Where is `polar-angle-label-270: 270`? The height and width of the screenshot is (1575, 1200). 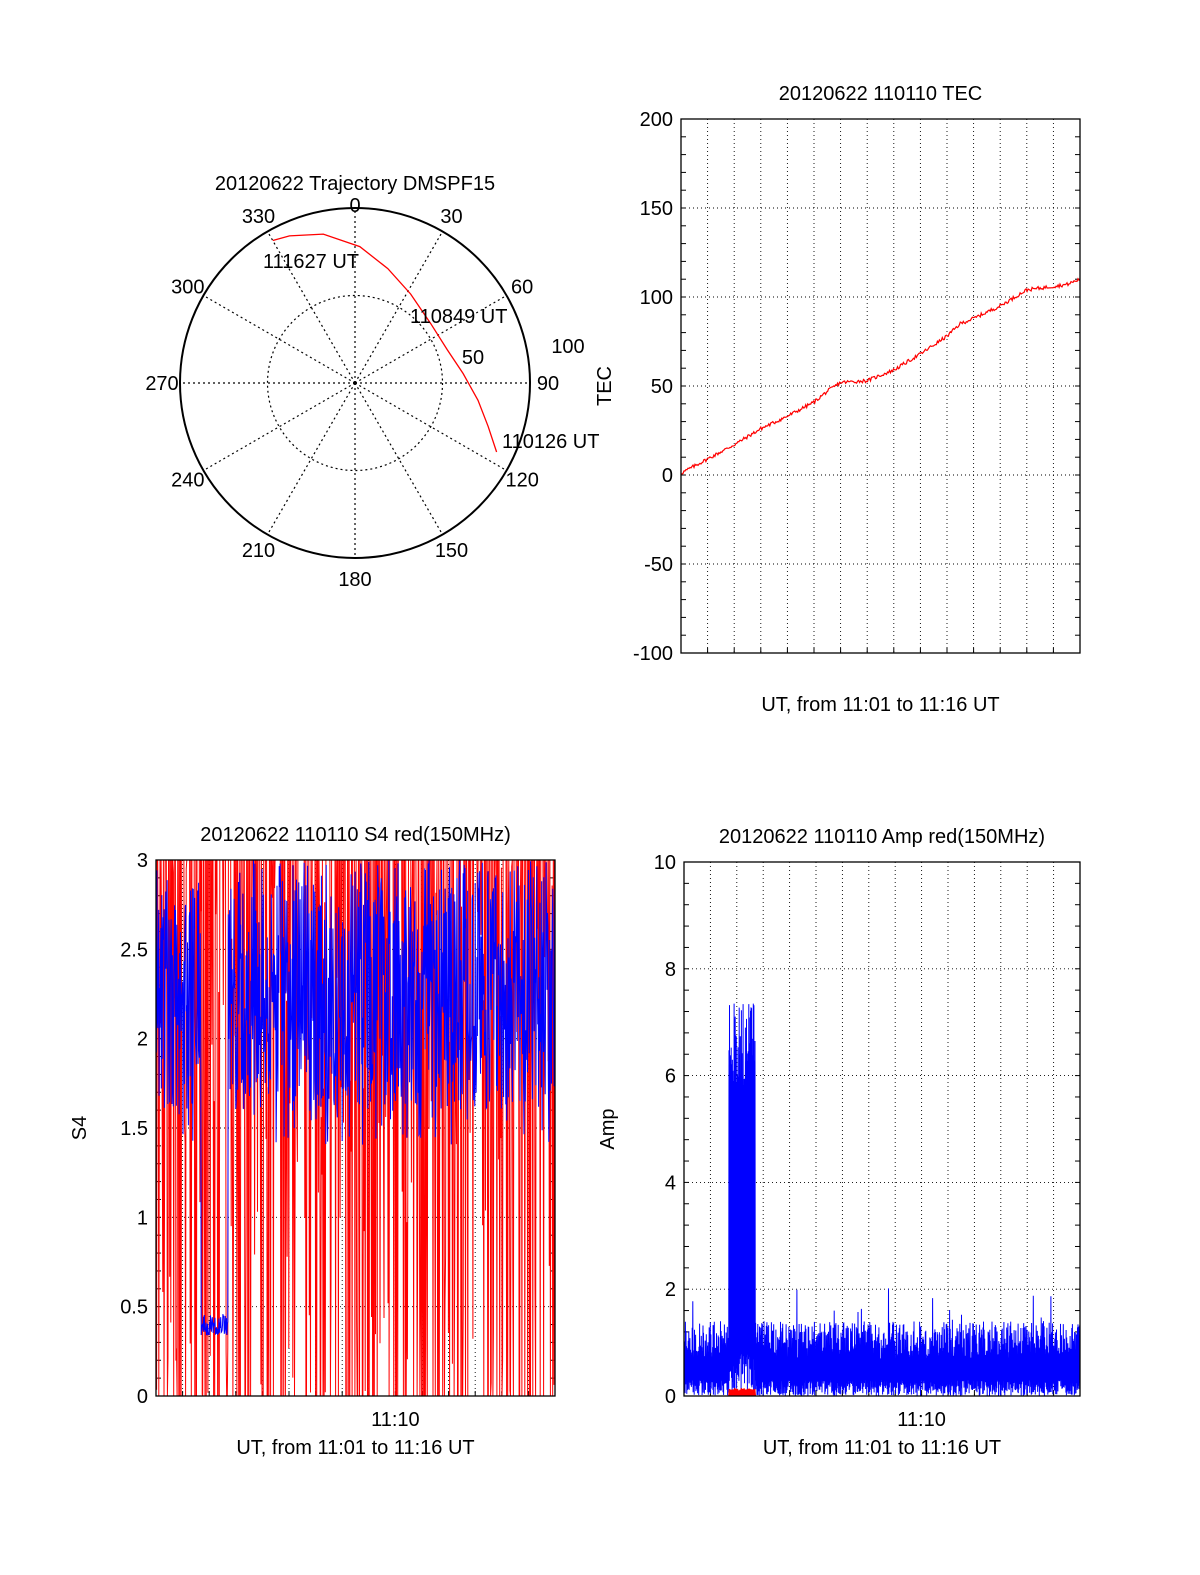
polar-angle-label-270: 270 is located at coordinates (161, 384).